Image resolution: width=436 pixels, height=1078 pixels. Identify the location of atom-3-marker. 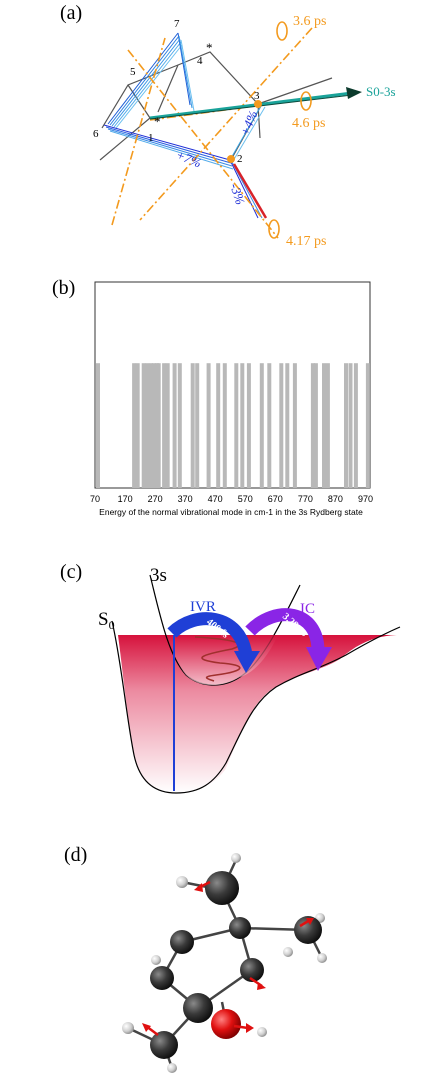
(258, 104).